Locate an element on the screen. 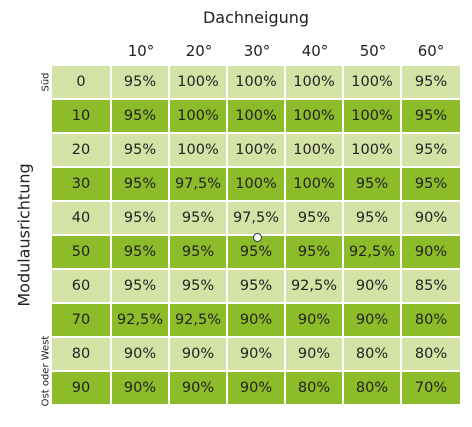 This screenshot has height=427, width=472. column-header: 40° is located at coordinates (315, 51).